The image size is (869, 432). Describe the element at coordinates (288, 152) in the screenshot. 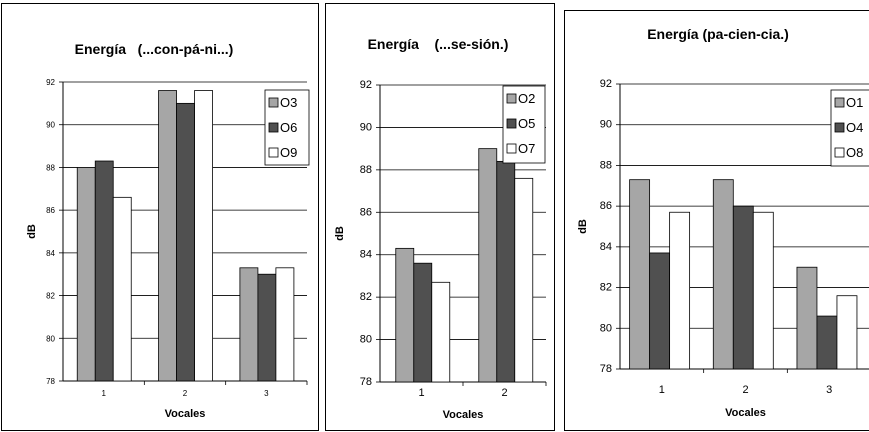

I see `legend-label-o9: O9` at that location.